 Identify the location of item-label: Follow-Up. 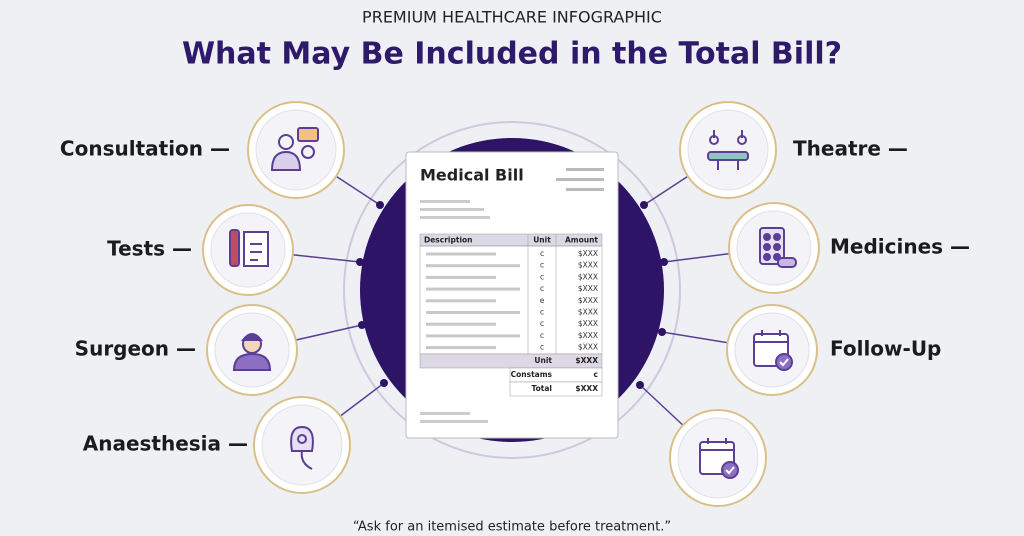
(885, 349).